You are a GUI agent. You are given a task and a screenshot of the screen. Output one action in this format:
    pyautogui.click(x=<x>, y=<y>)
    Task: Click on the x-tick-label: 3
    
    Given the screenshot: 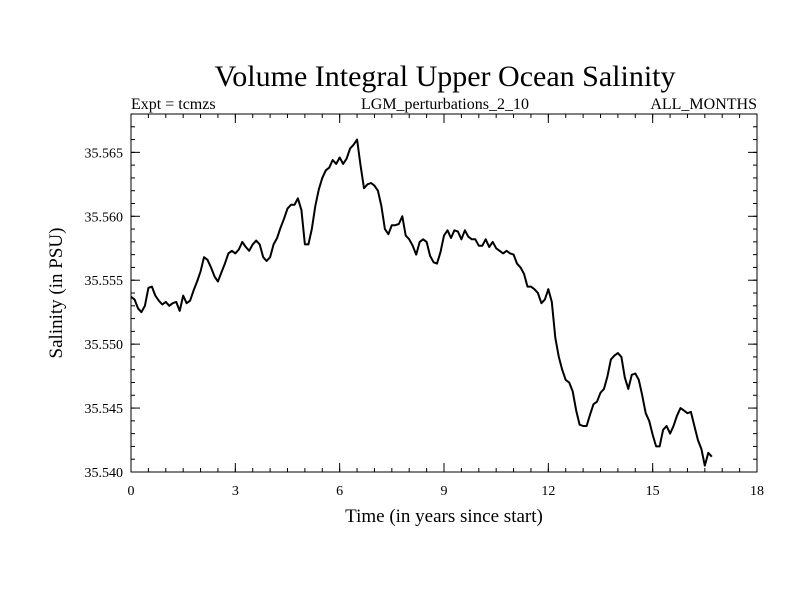 What is the action you would take?
    pyautogui.click(x=235, y=491)
    